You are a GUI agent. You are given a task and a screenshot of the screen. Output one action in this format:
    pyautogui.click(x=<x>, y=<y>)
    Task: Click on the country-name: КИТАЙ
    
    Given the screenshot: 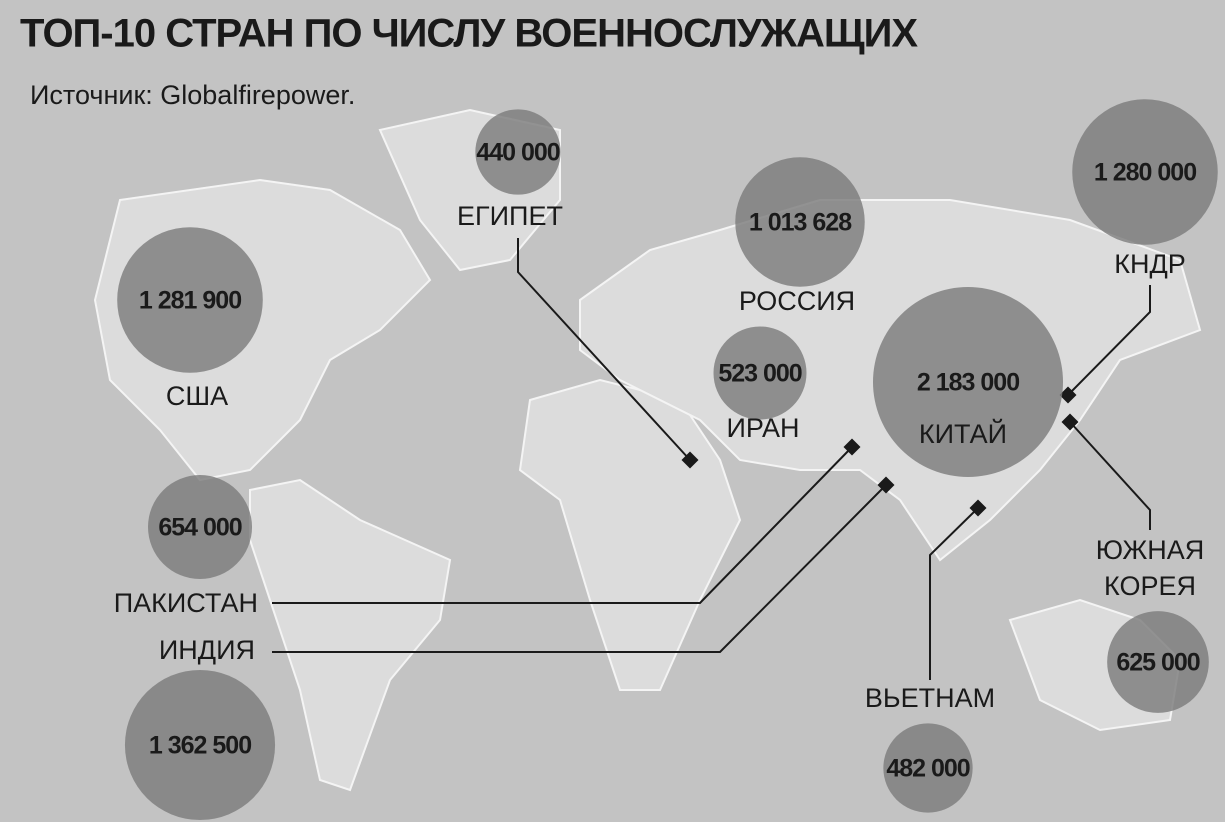 What is the action you would take?
    pyautogui.click(x=963, y=433)
    